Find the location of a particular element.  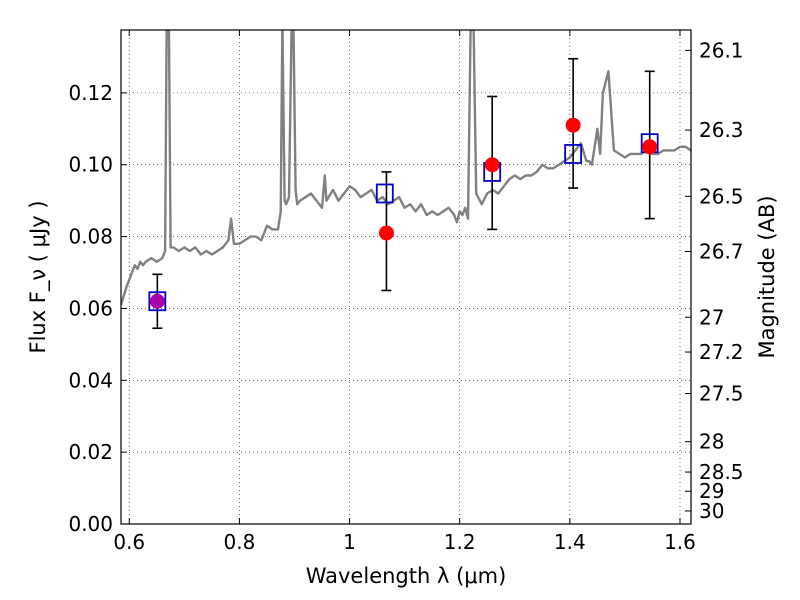

x-tick-label: 0.6 is located at coordinates (129, 542).